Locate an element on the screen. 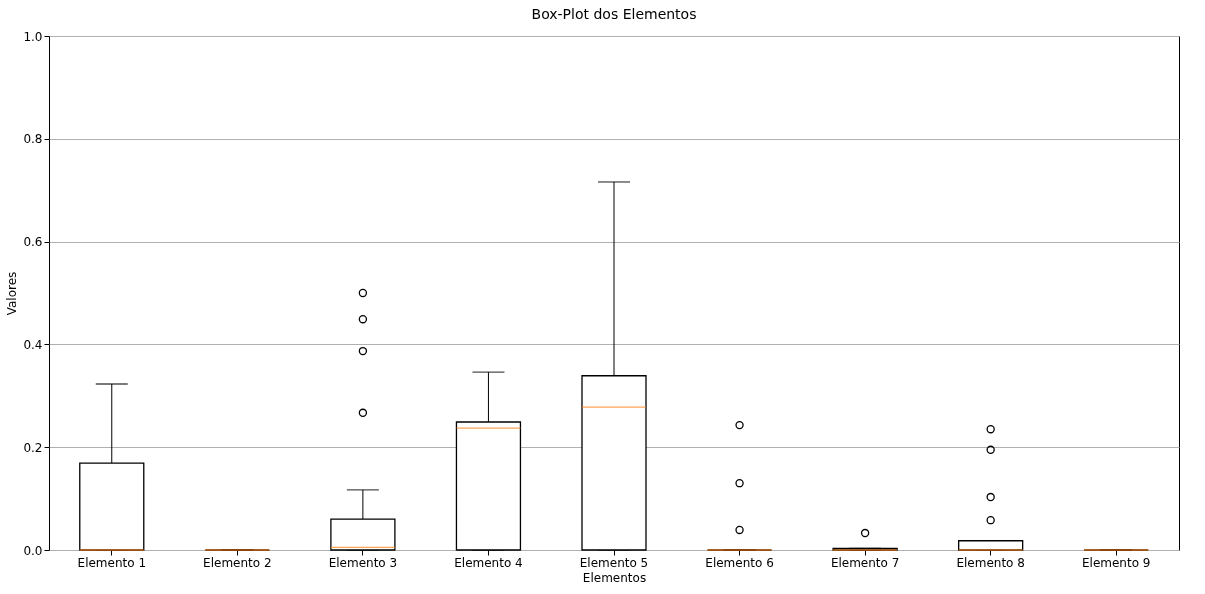 This screenshot has width=1205, height=594. y-tick-label: 0.2 is located at coordinates (33, 447).